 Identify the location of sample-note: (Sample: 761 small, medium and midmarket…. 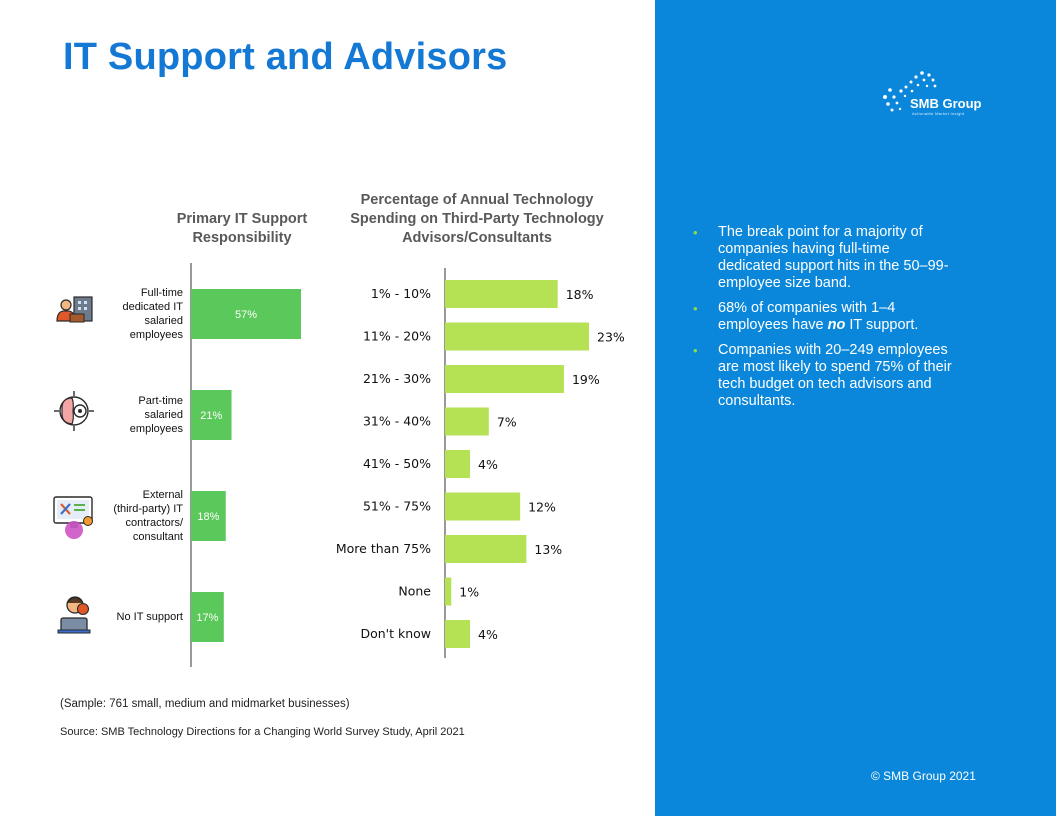
(205, 704).